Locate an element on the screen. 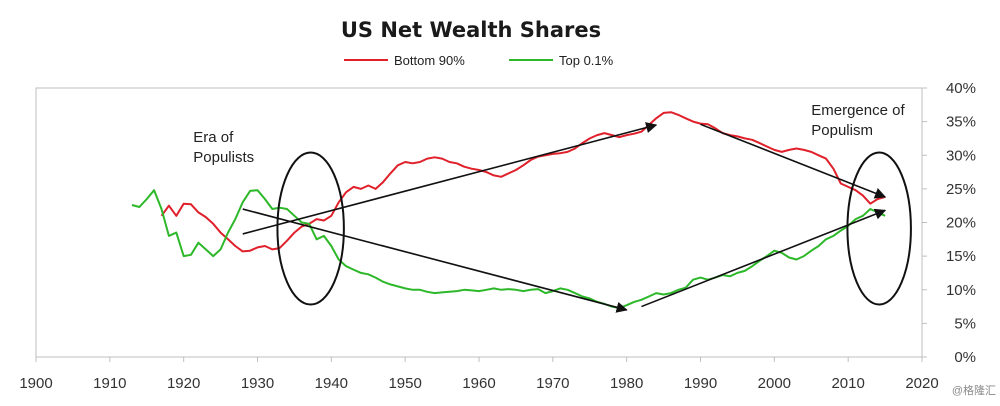  populism-ellipse is located at coordinates (879, 228).